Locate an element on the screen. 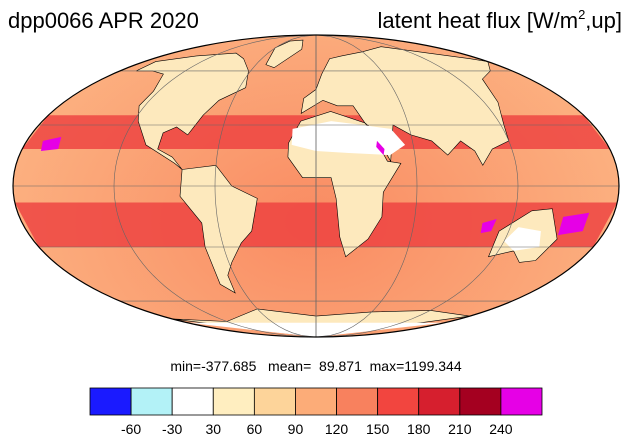 Image resolution: width=632 pixels, height=444 pixels. continent-north-america is located at coordinates (192, 111).